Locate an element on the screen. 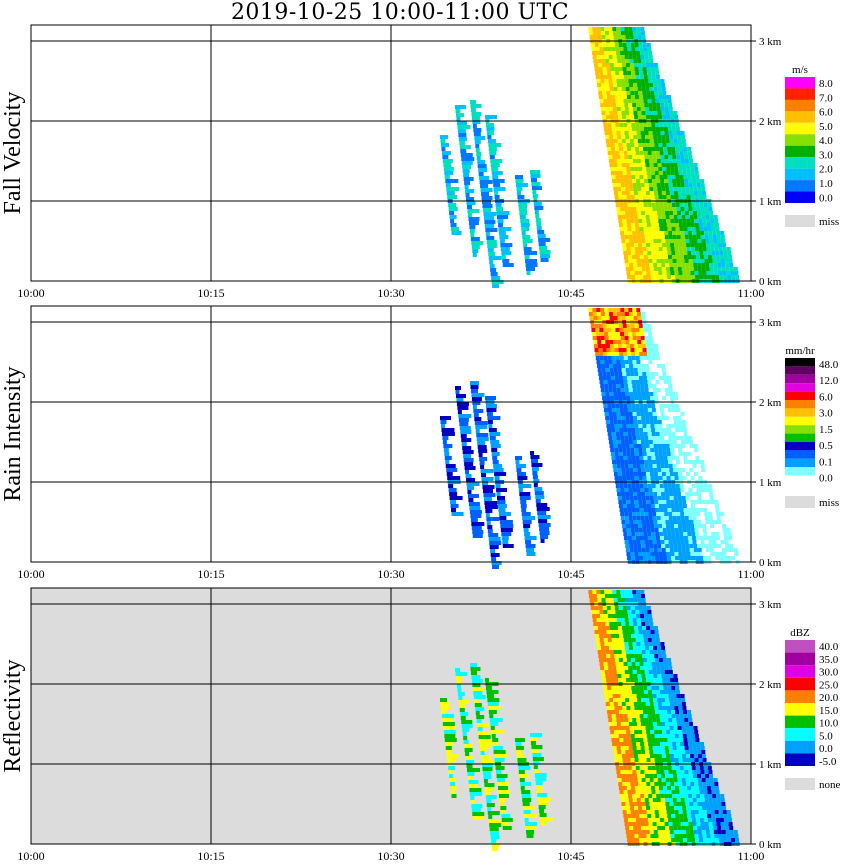 This screenshot has height=868, width=850. y-tick-label: 3 km is located at coordinates (770, 42).